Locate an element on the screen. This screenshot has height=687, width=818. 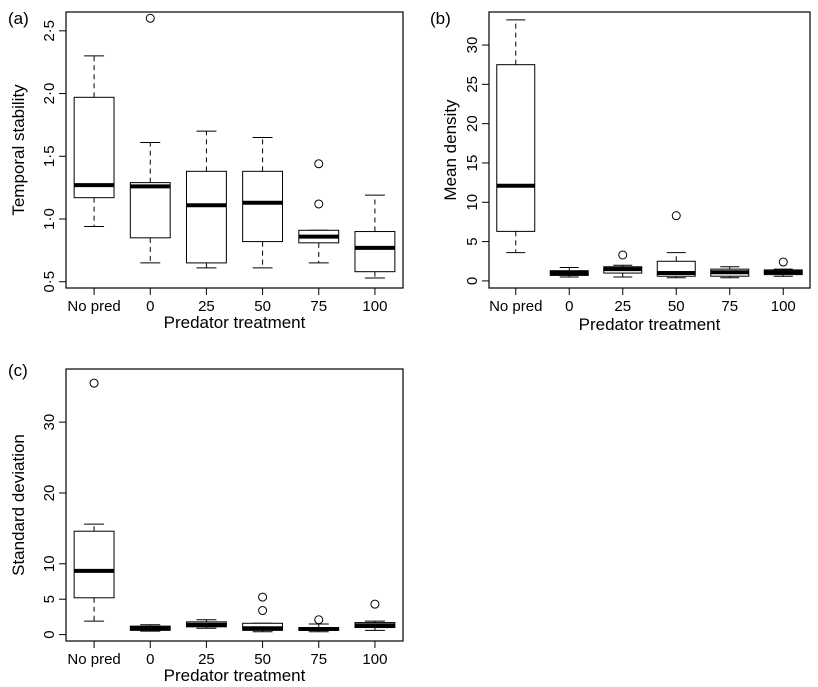
panel-label: (b) is located at coordinates (440, 18).